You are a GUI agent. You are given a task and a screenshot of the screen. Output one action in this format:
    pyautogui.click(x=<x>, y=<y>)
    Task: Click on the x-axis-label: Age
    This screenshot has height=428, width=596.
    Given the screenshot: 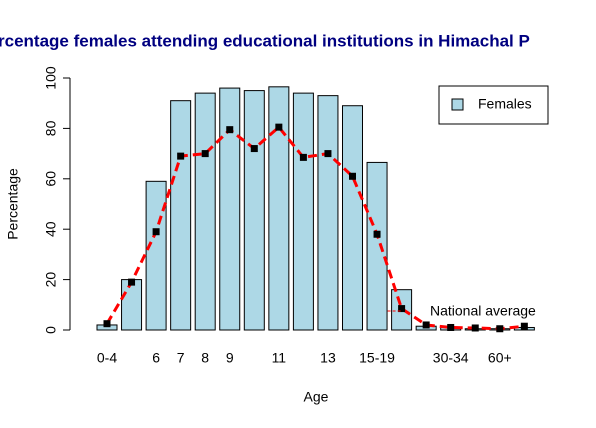 What is the action you would take?
    pyautogui.click(x=316, y=397)
    